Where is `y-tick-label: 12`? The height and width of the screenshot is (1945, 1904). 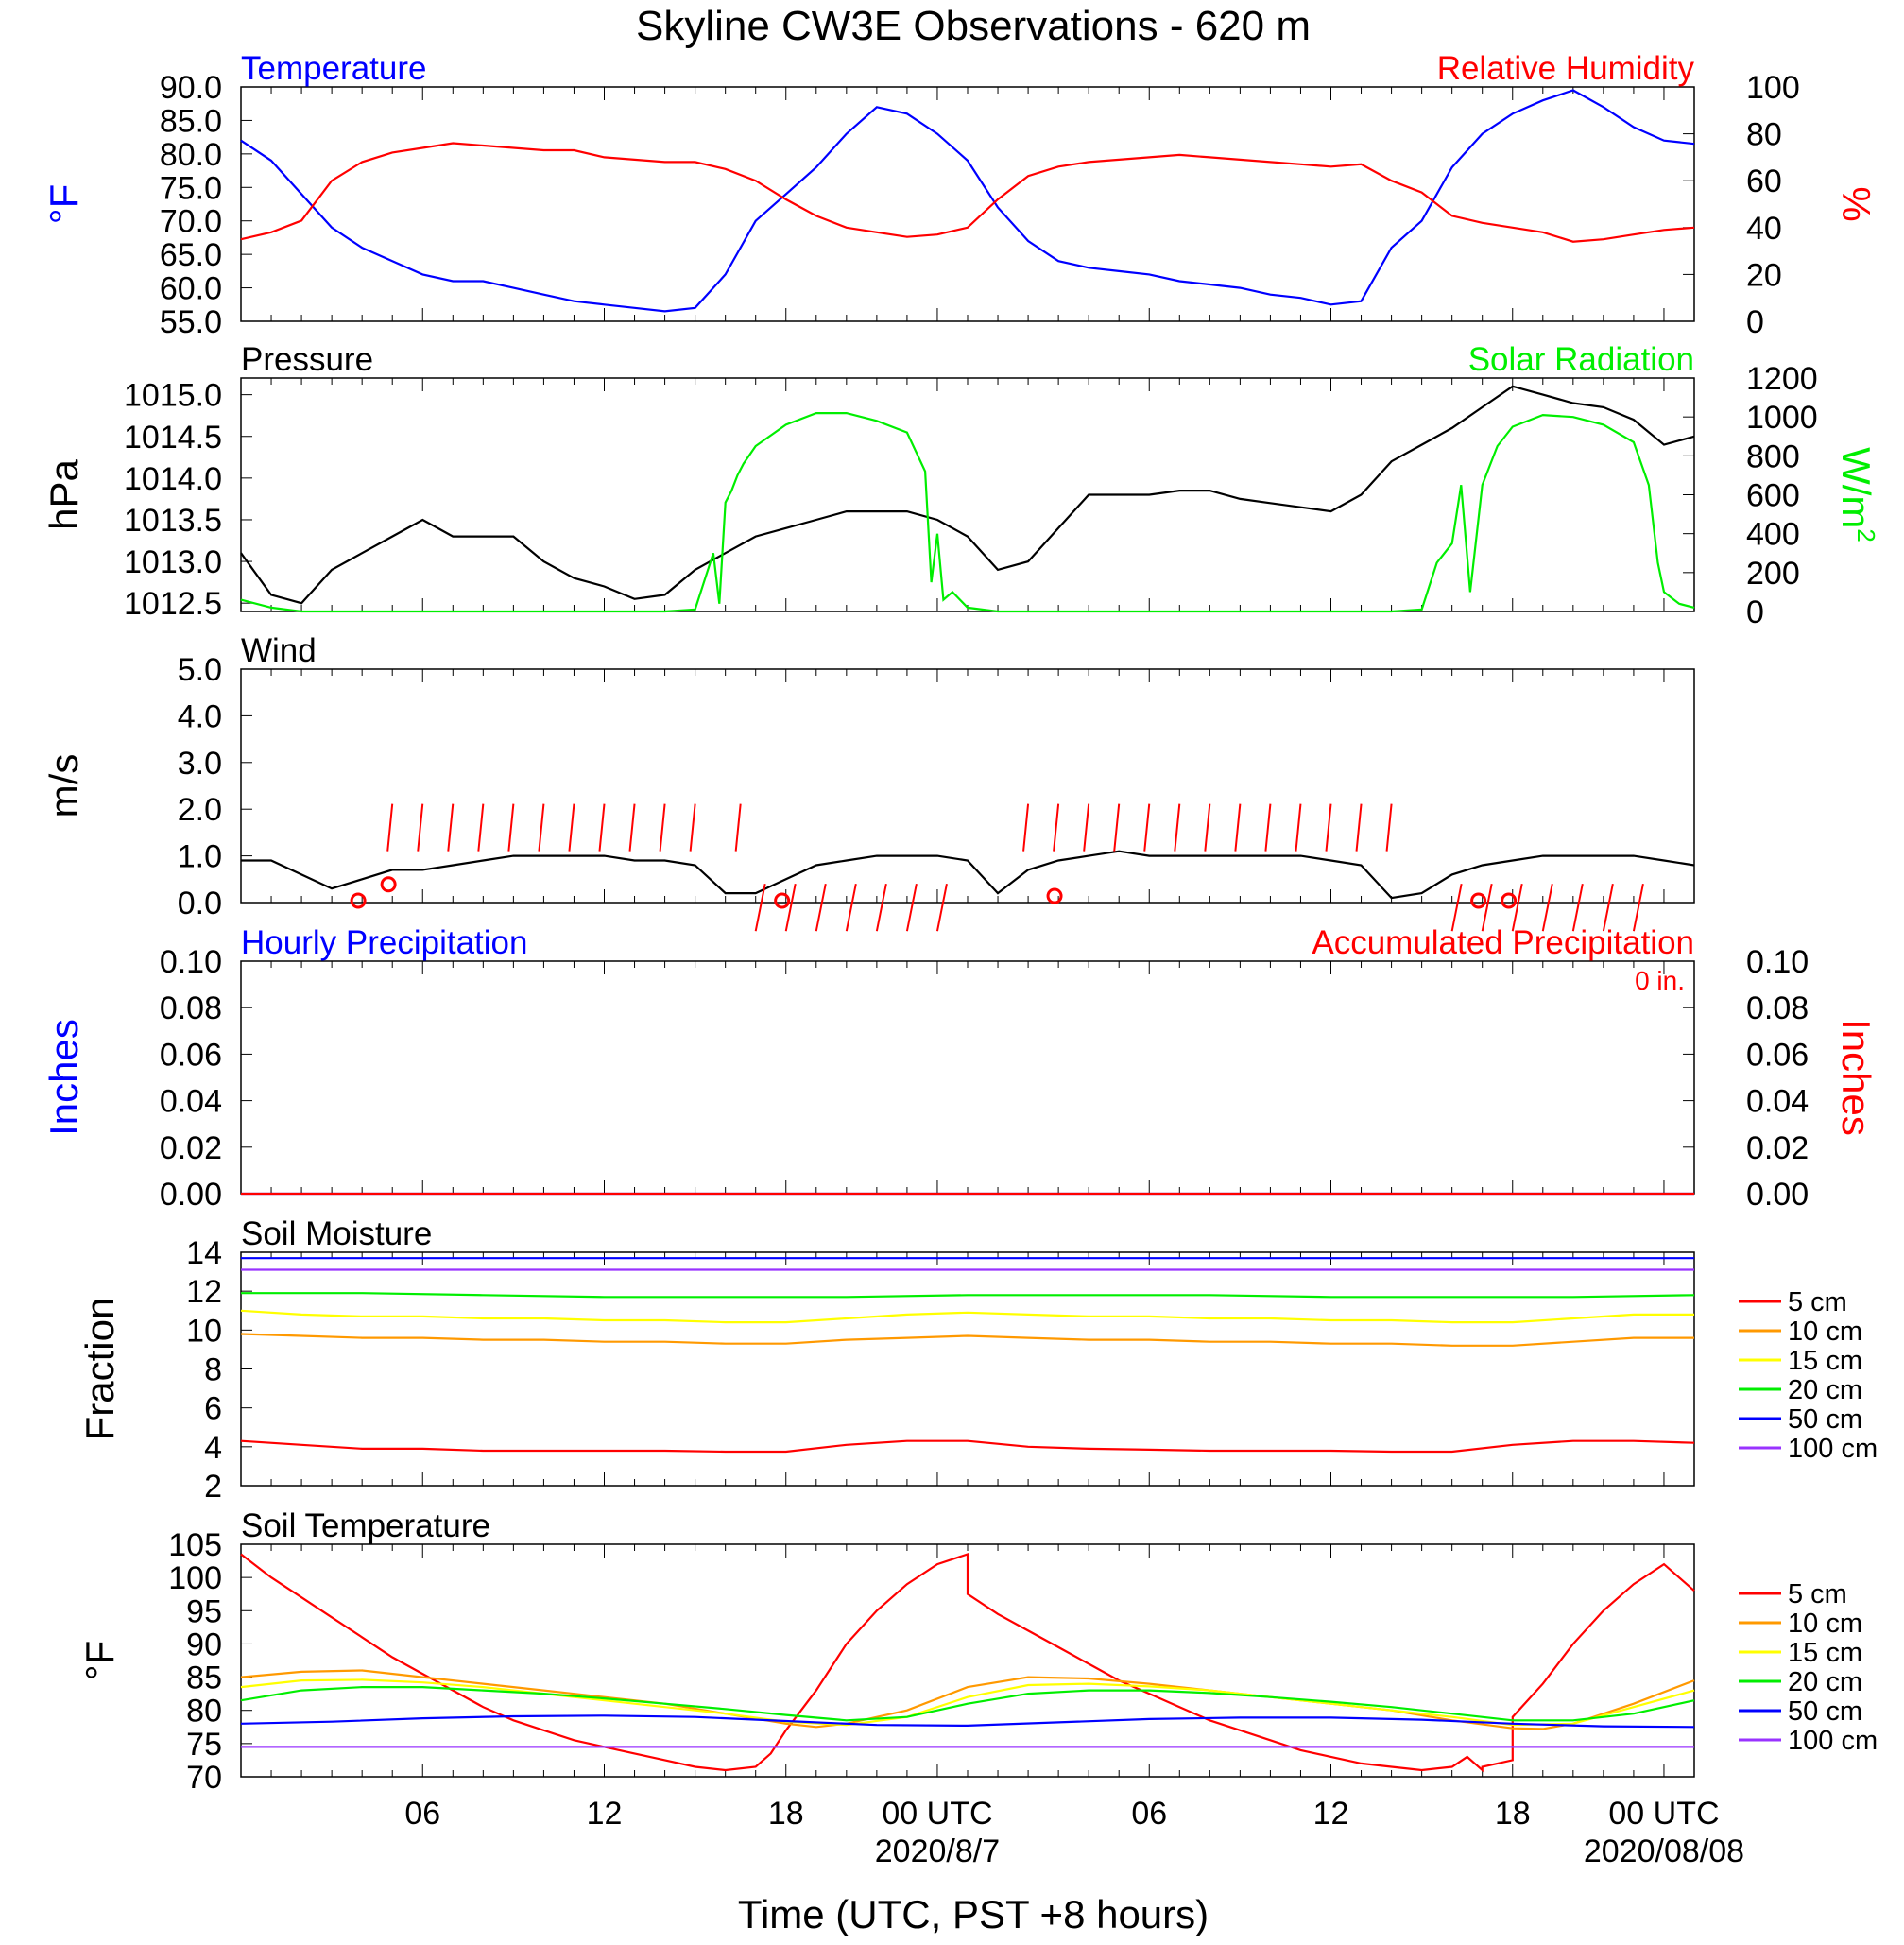
y-tick-label: 12 is located at coordinates (204, 1292).